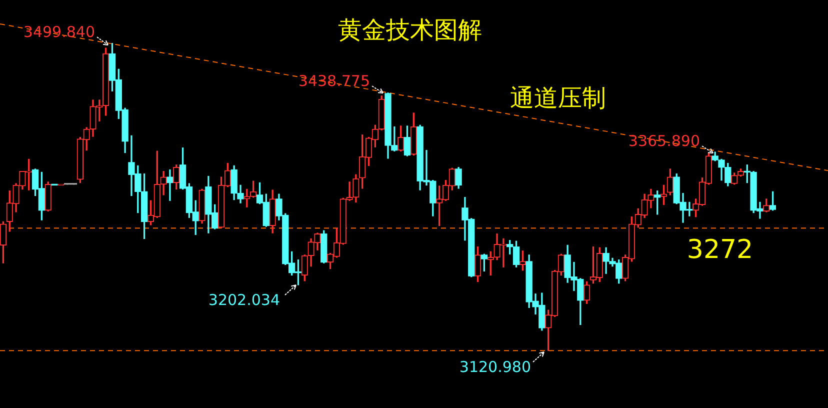  Describe the element at coordinates (558, 98) in the screenshot. I see `annotation: 通道压制` at that location.